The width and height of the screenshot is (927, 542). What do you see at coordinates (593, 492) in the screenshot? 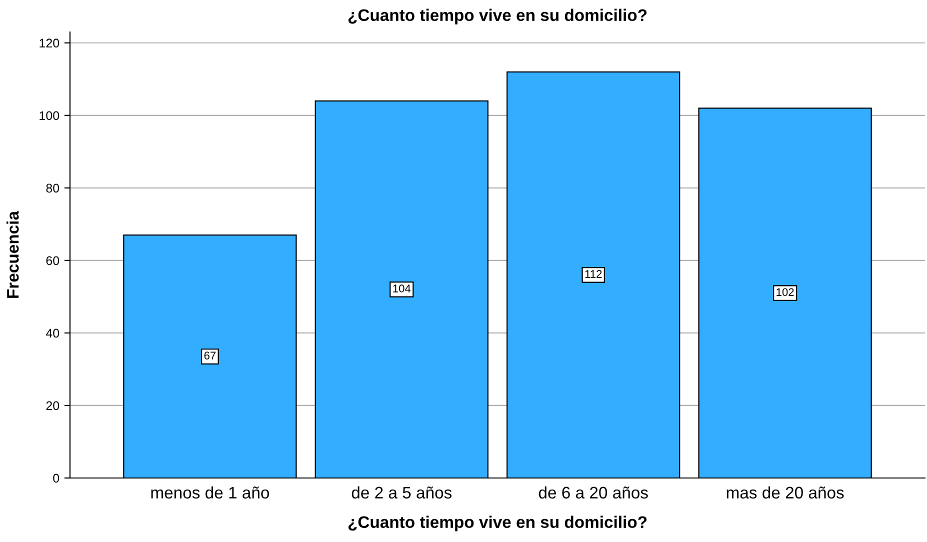
I see `x-tick-label: de 6 a 20 años` at bounding box center [593, 492].